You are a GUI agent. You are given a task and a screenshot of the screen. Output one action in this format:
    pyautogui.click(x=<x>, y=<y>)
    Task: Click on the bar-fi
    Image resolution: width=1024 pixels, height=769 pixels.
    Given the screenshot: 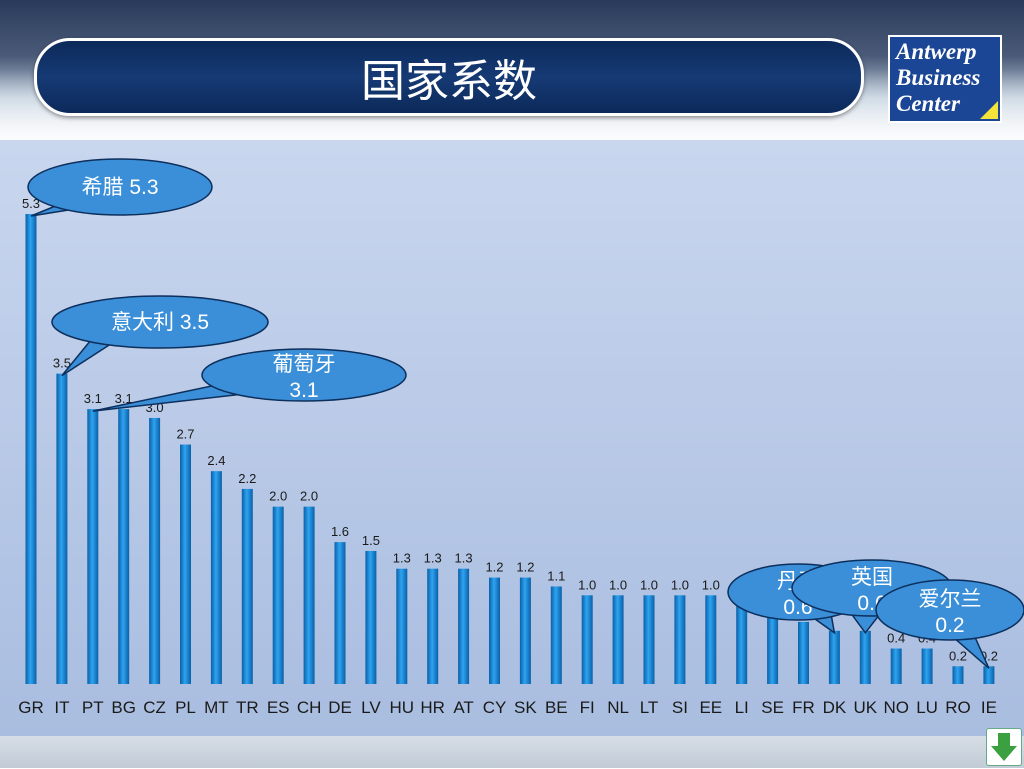 What is the action you would take?
    pyautogui.click(x=587, y=639)
    